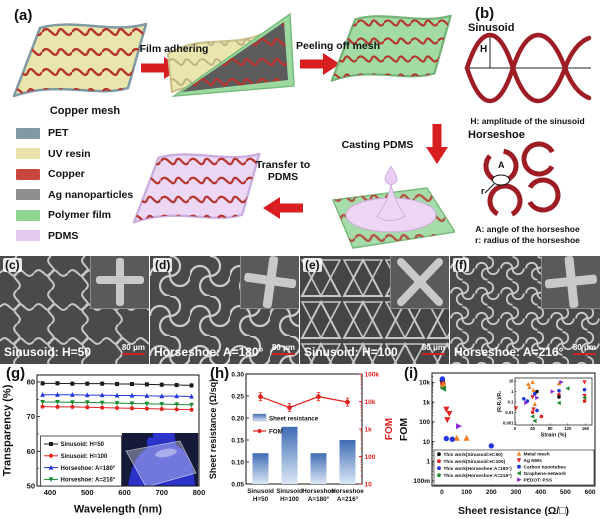  I want to click on panel-label-h: (h), so click(220, 373).